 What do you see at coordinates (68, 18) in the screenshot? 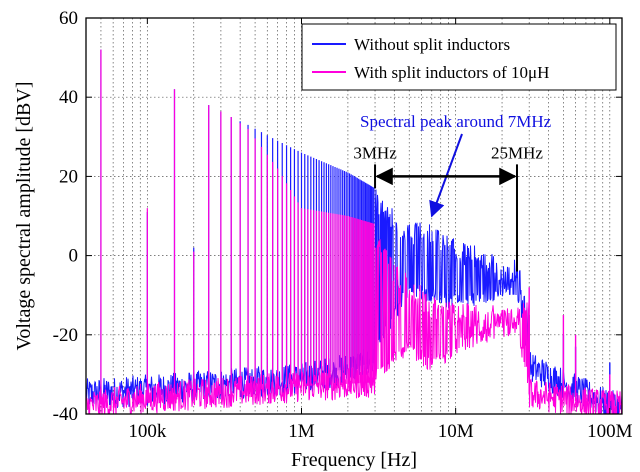
I see `y-tick-label: 60` at bounding box center [68, 18].